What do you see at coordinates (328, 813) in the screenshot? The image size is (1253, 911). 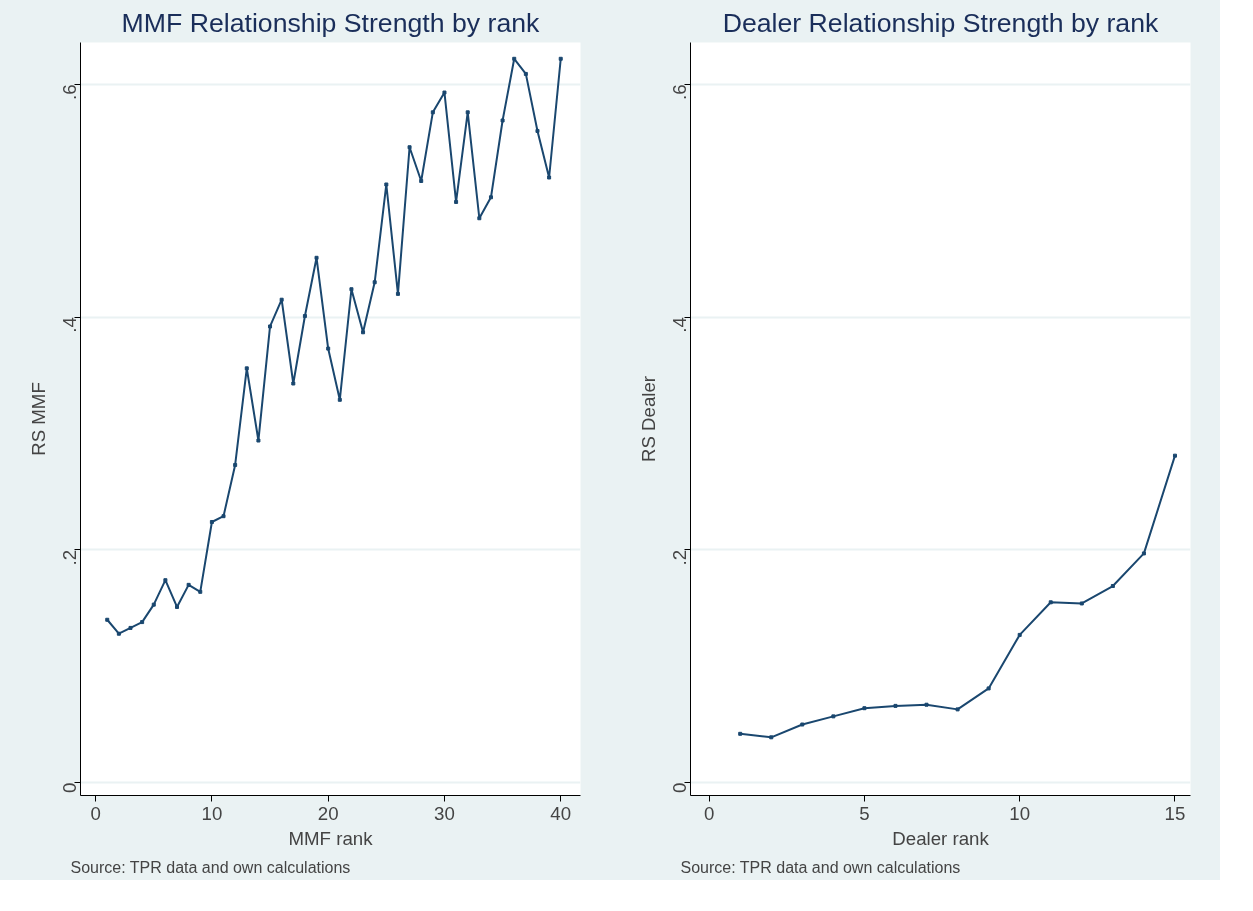 I see `x-tick-label: 20` at bounding box center [328, 813].